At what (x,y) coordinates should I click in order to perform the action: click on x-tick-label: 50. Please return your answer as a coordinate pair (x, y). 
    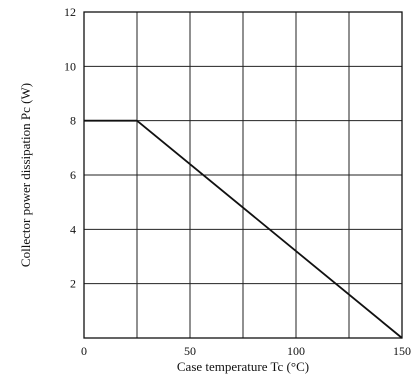
    Looking at the image, I should click on (190, 351).